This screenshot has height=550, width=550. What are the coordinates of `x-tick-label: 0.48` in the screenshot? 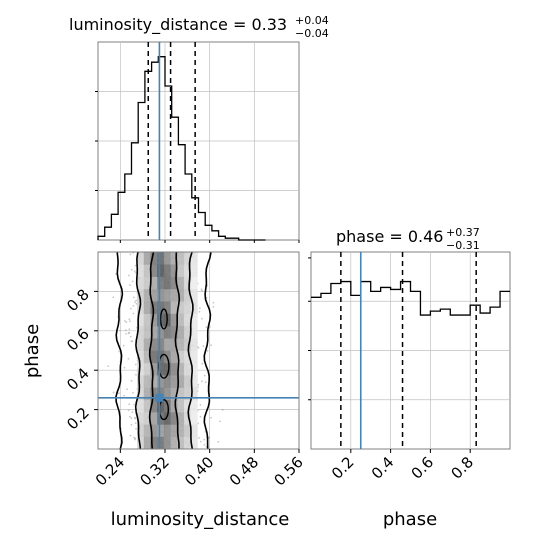 It's located at (244, 471).